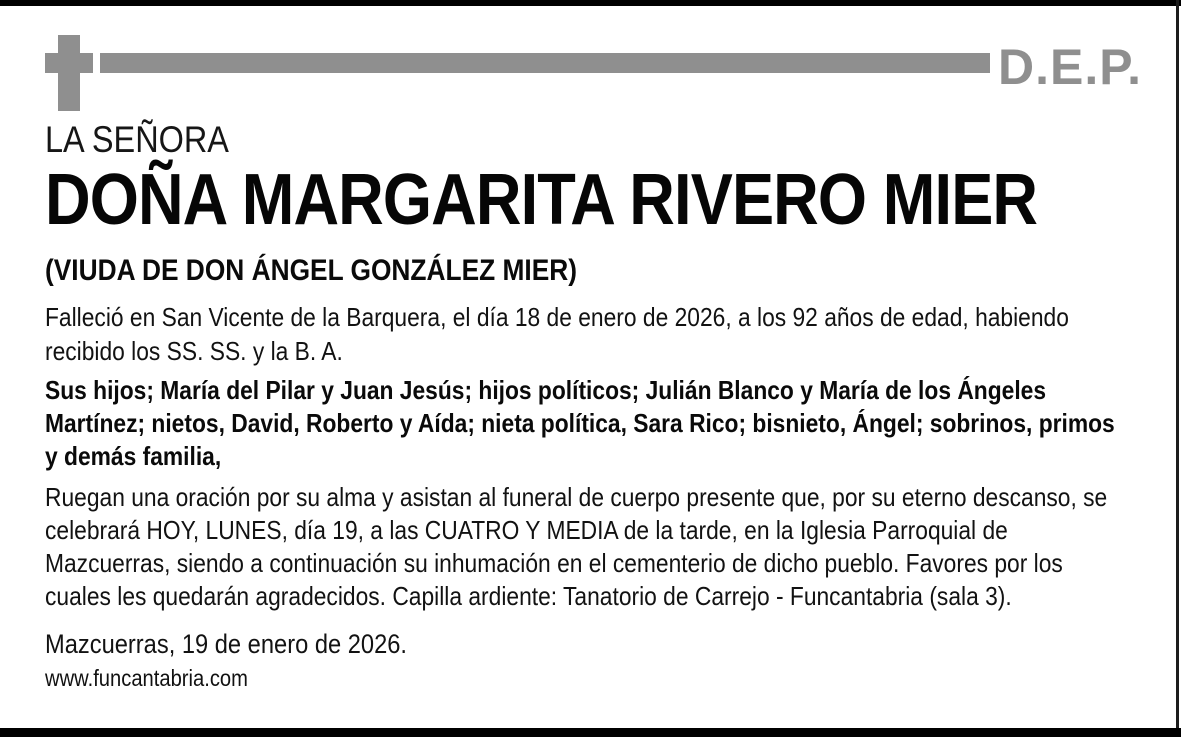 Image resolution: width=1181 pixels, height=737 pixels. Describe the element at coordinates (590, 732) in the screenshot. I see `frame-bottom-bar` at that location.